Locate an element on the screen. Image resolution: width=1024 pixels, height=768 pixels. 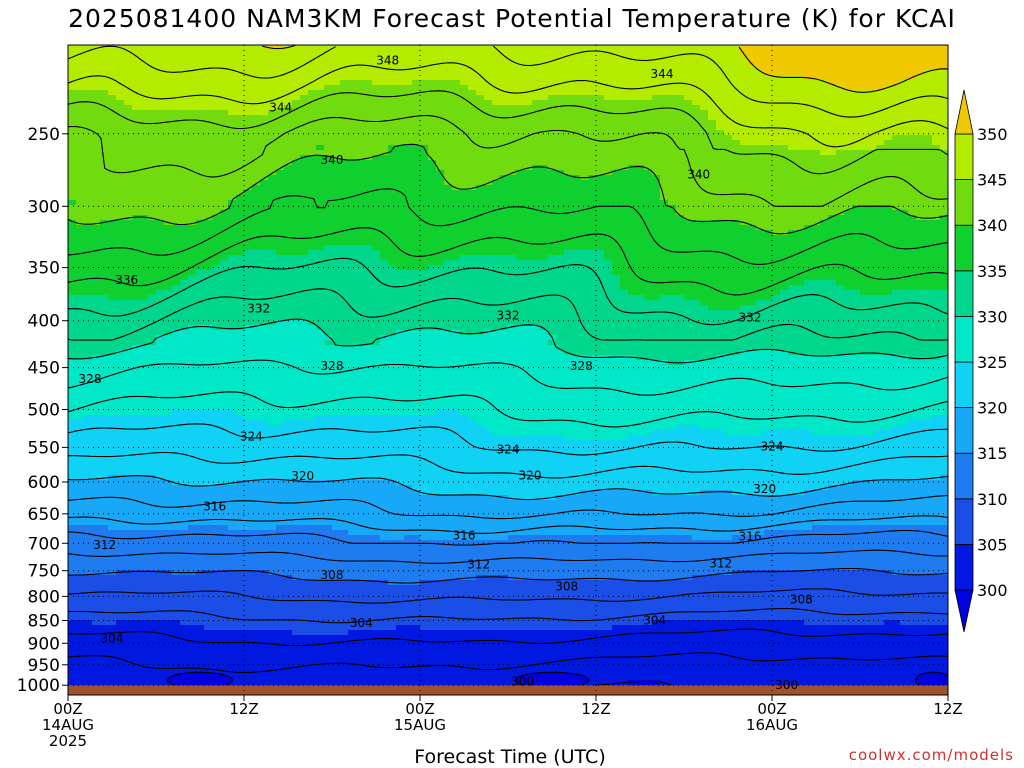
y-tick-label: 500 is located at coordinates (44, 411).